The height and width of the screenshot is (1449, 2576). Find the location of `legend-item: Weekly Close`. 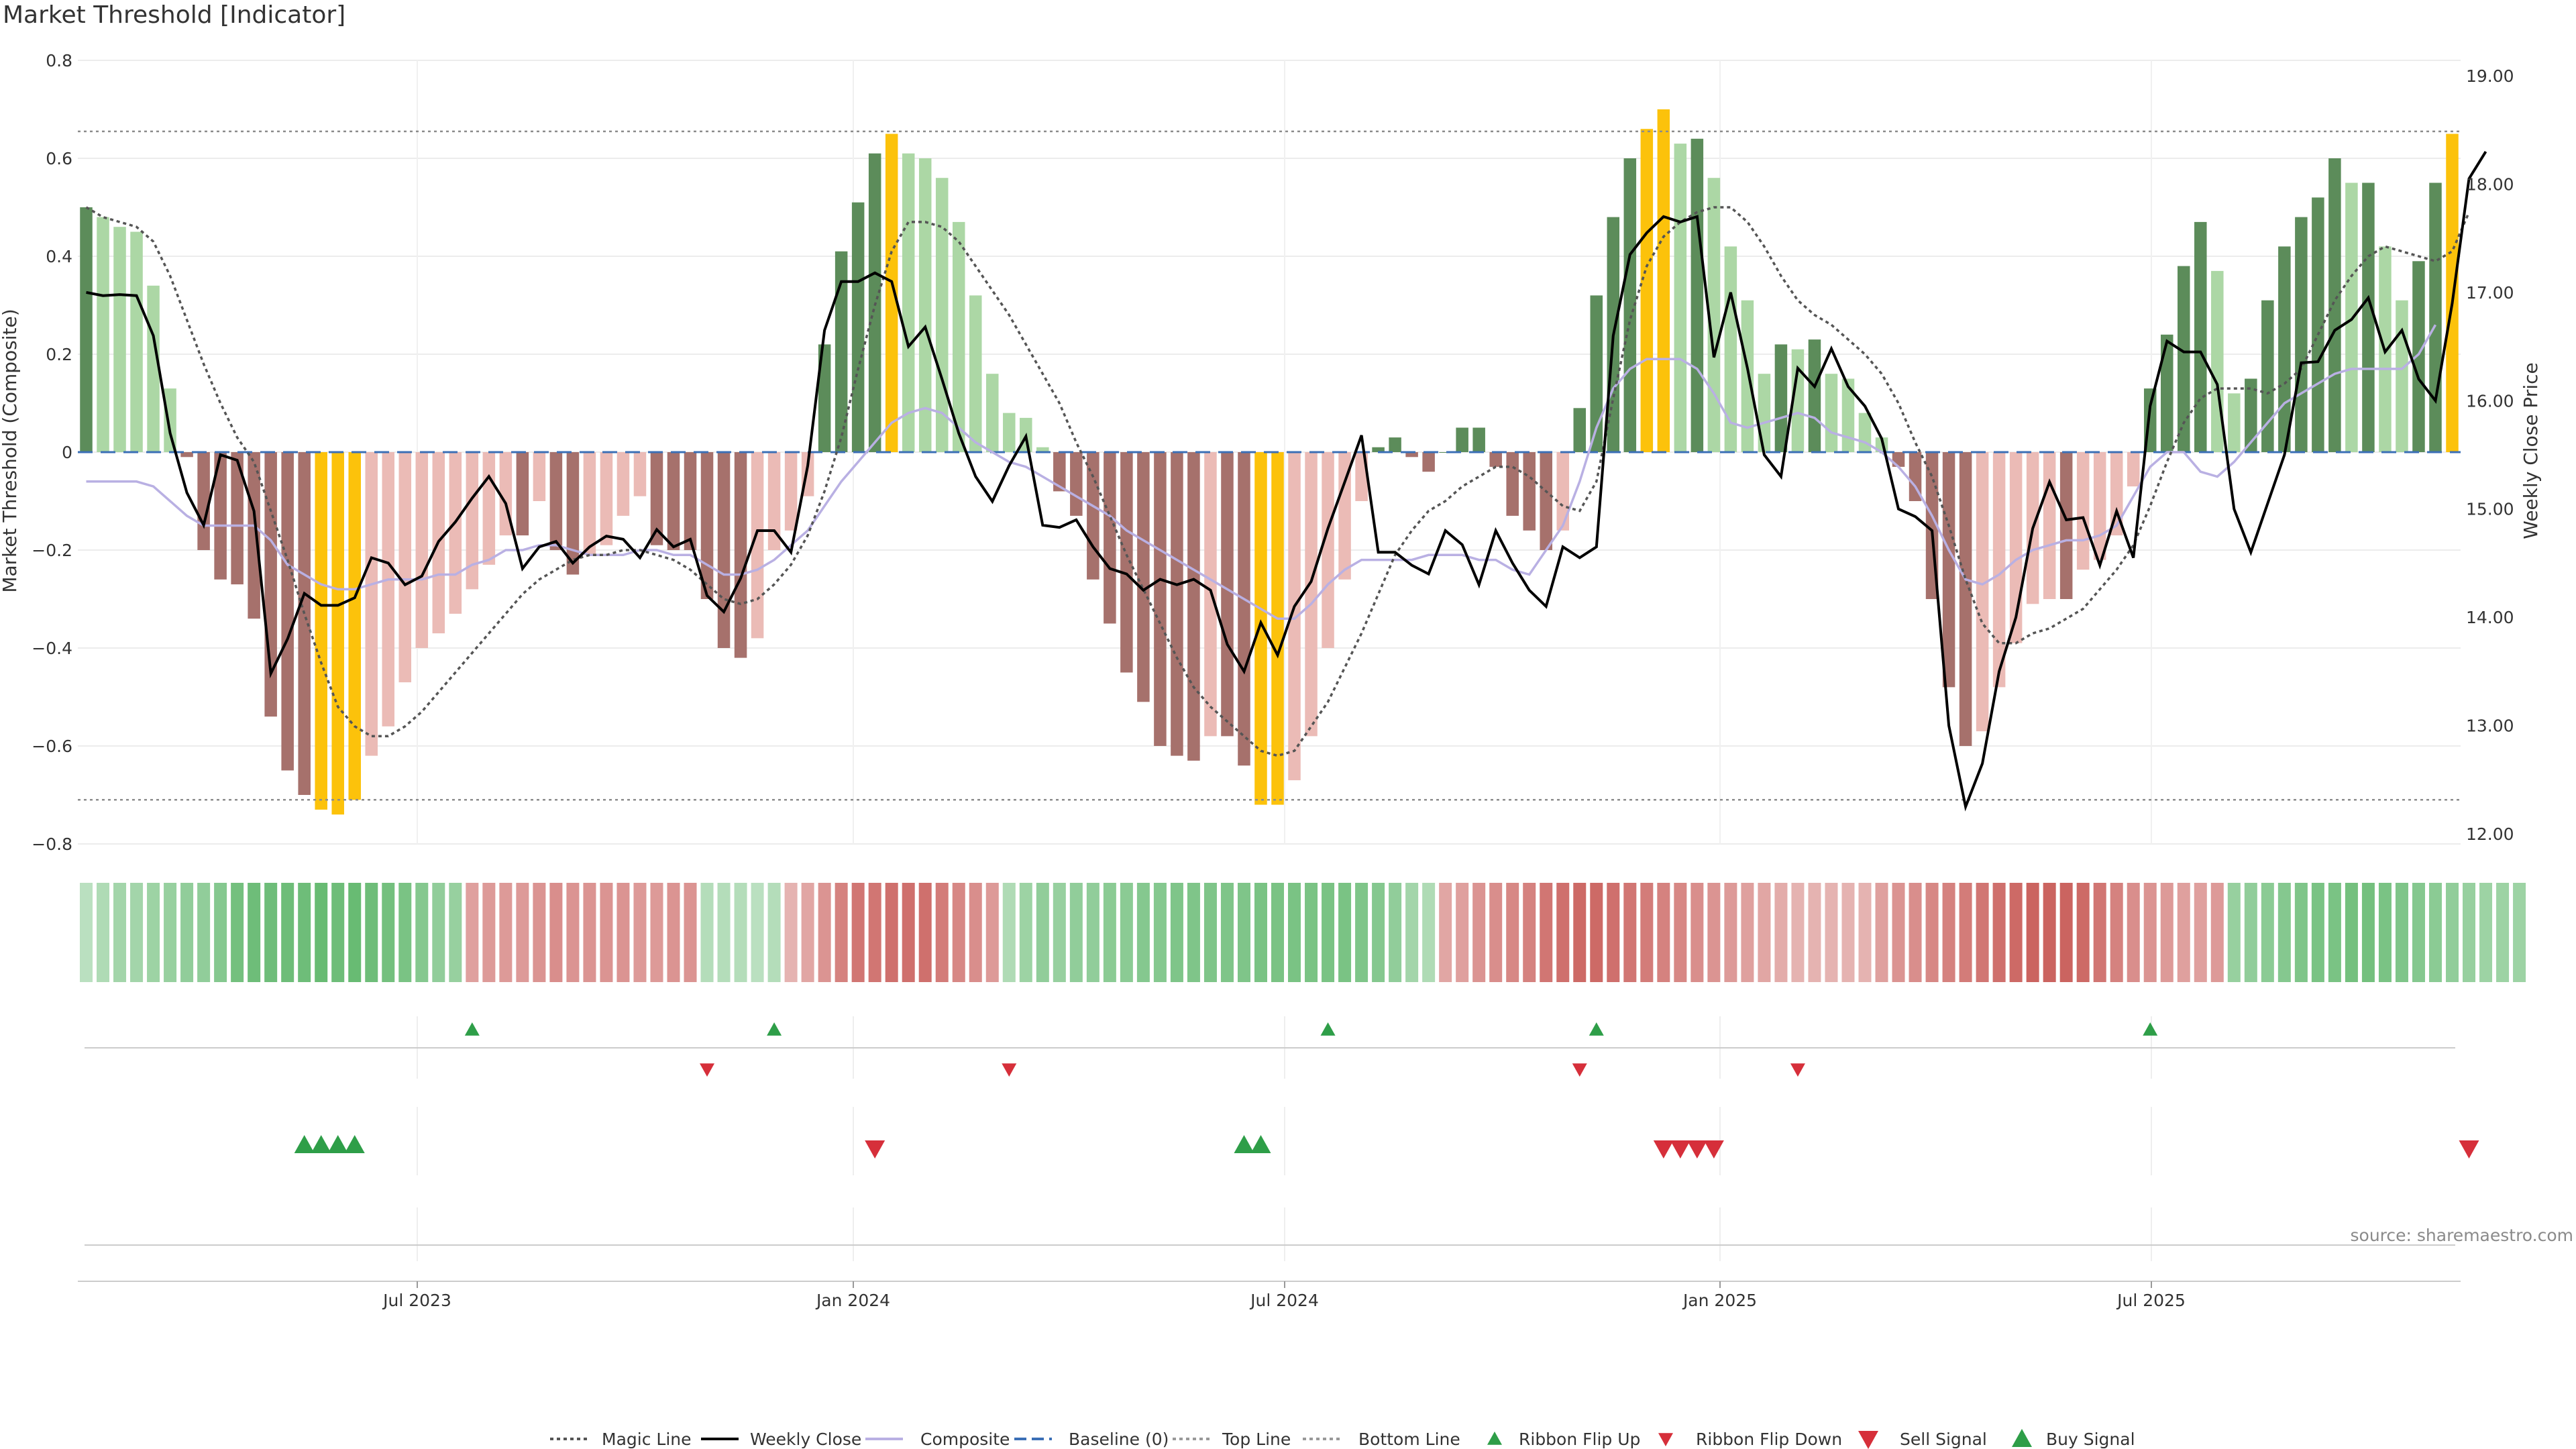

legend-item: Weekly Close is located at coordinates (781, 1439).